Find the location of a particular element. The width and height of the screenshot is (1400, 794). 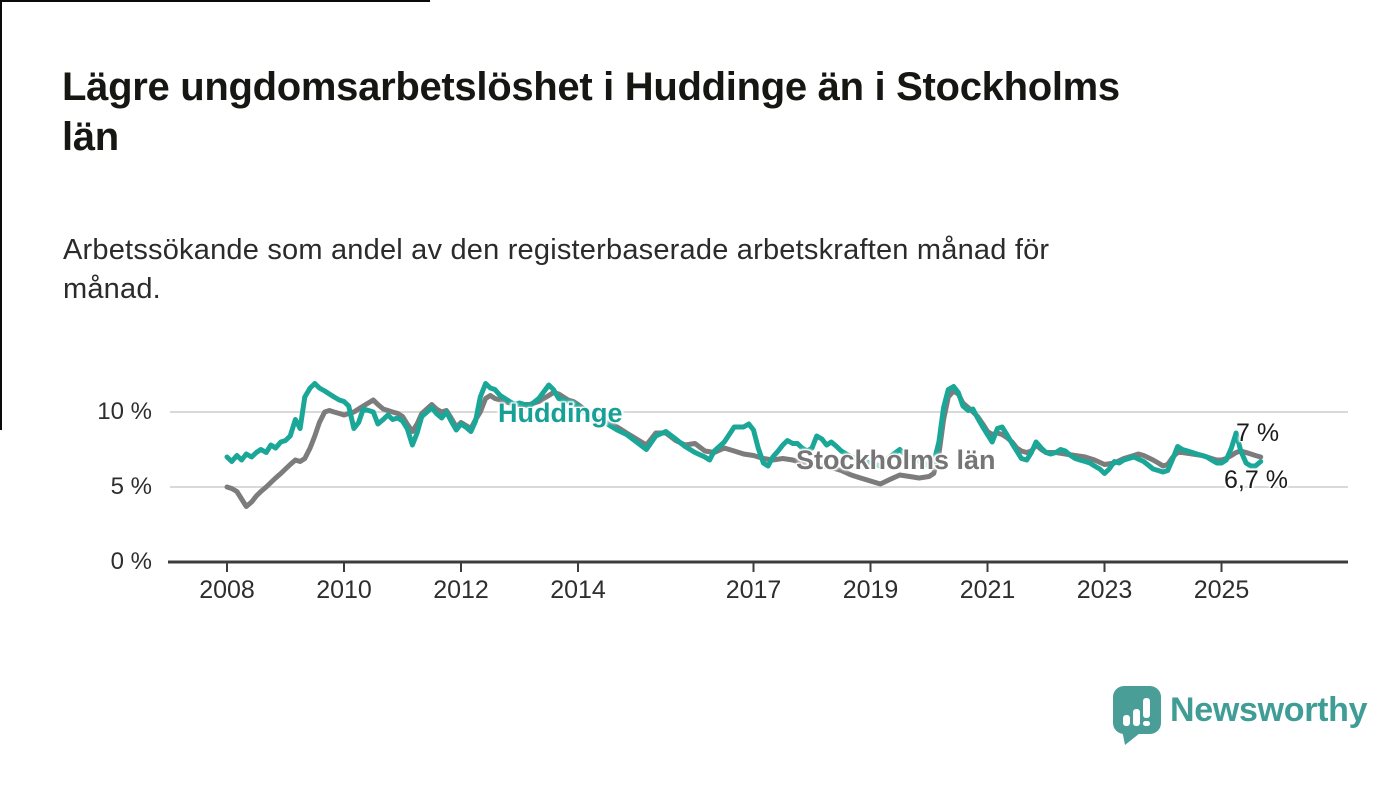

stockholms-lan-line is located at coordinates (744, 448).